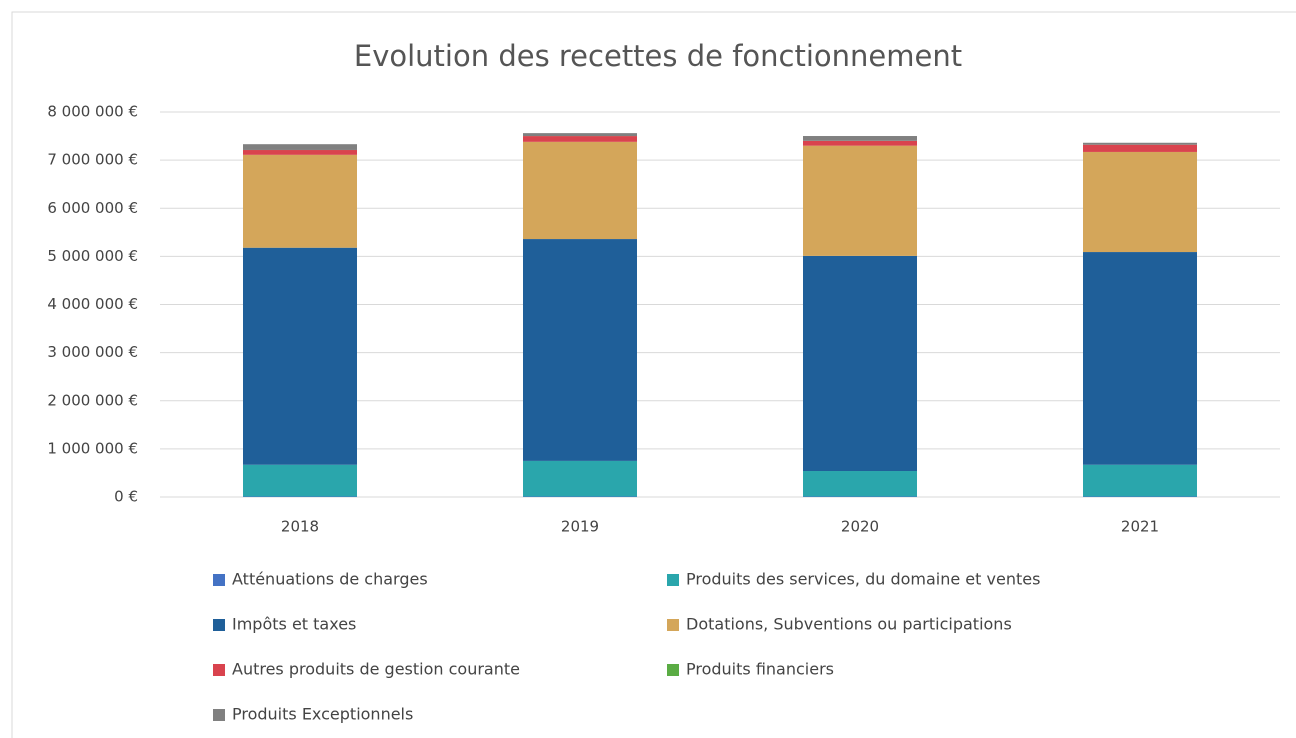 Image resolution: width=1296 pixels, height=738 pixels. I want to click on chart-title: Evolution des recettes de fonctionnement, so click(658, 56).